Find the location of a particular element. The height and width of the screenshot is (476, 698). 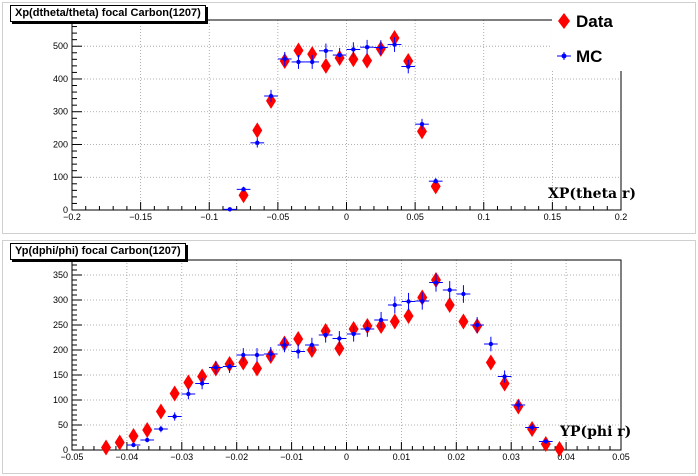

top-x-tick-label: 0.05 is located at coordinates (415, 217).